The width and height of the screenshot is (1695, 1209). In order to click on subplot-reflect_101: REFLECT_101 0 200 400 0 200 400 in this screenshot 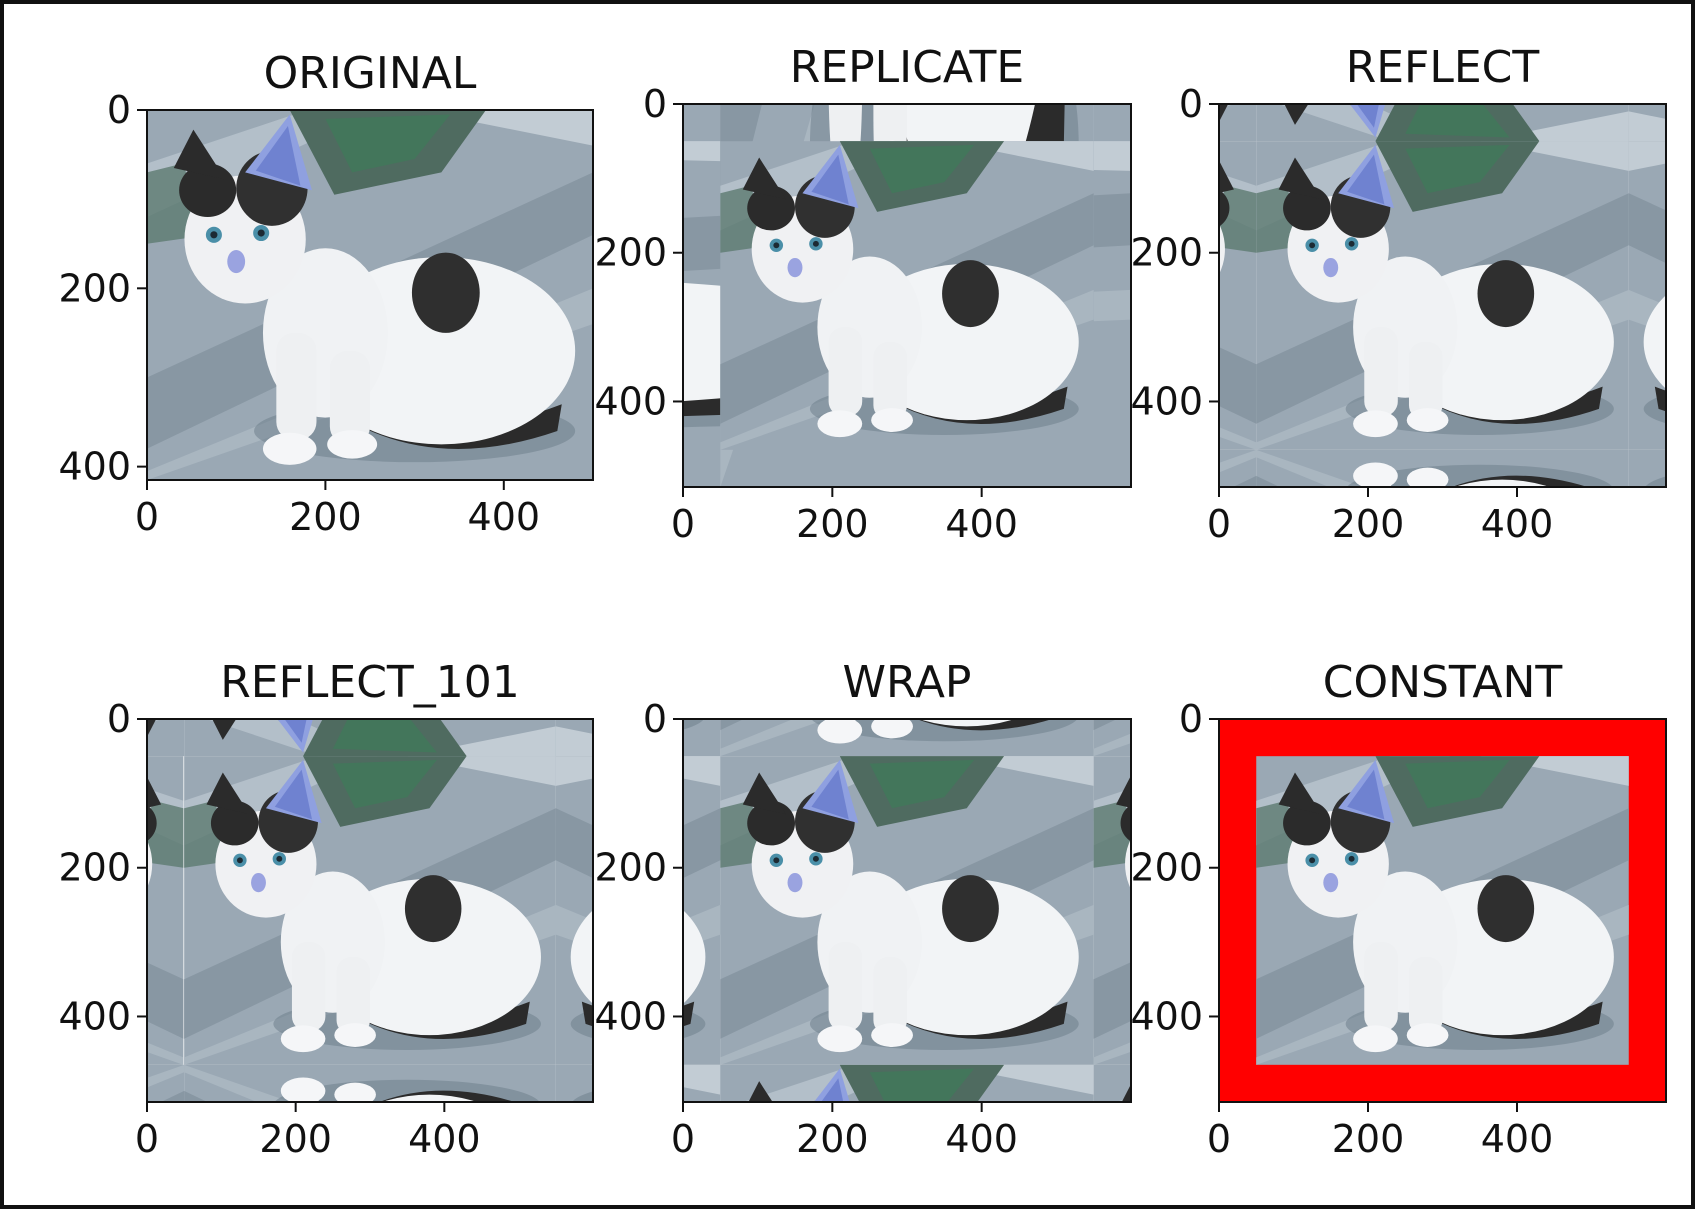, I will do `click(326, 909)`.